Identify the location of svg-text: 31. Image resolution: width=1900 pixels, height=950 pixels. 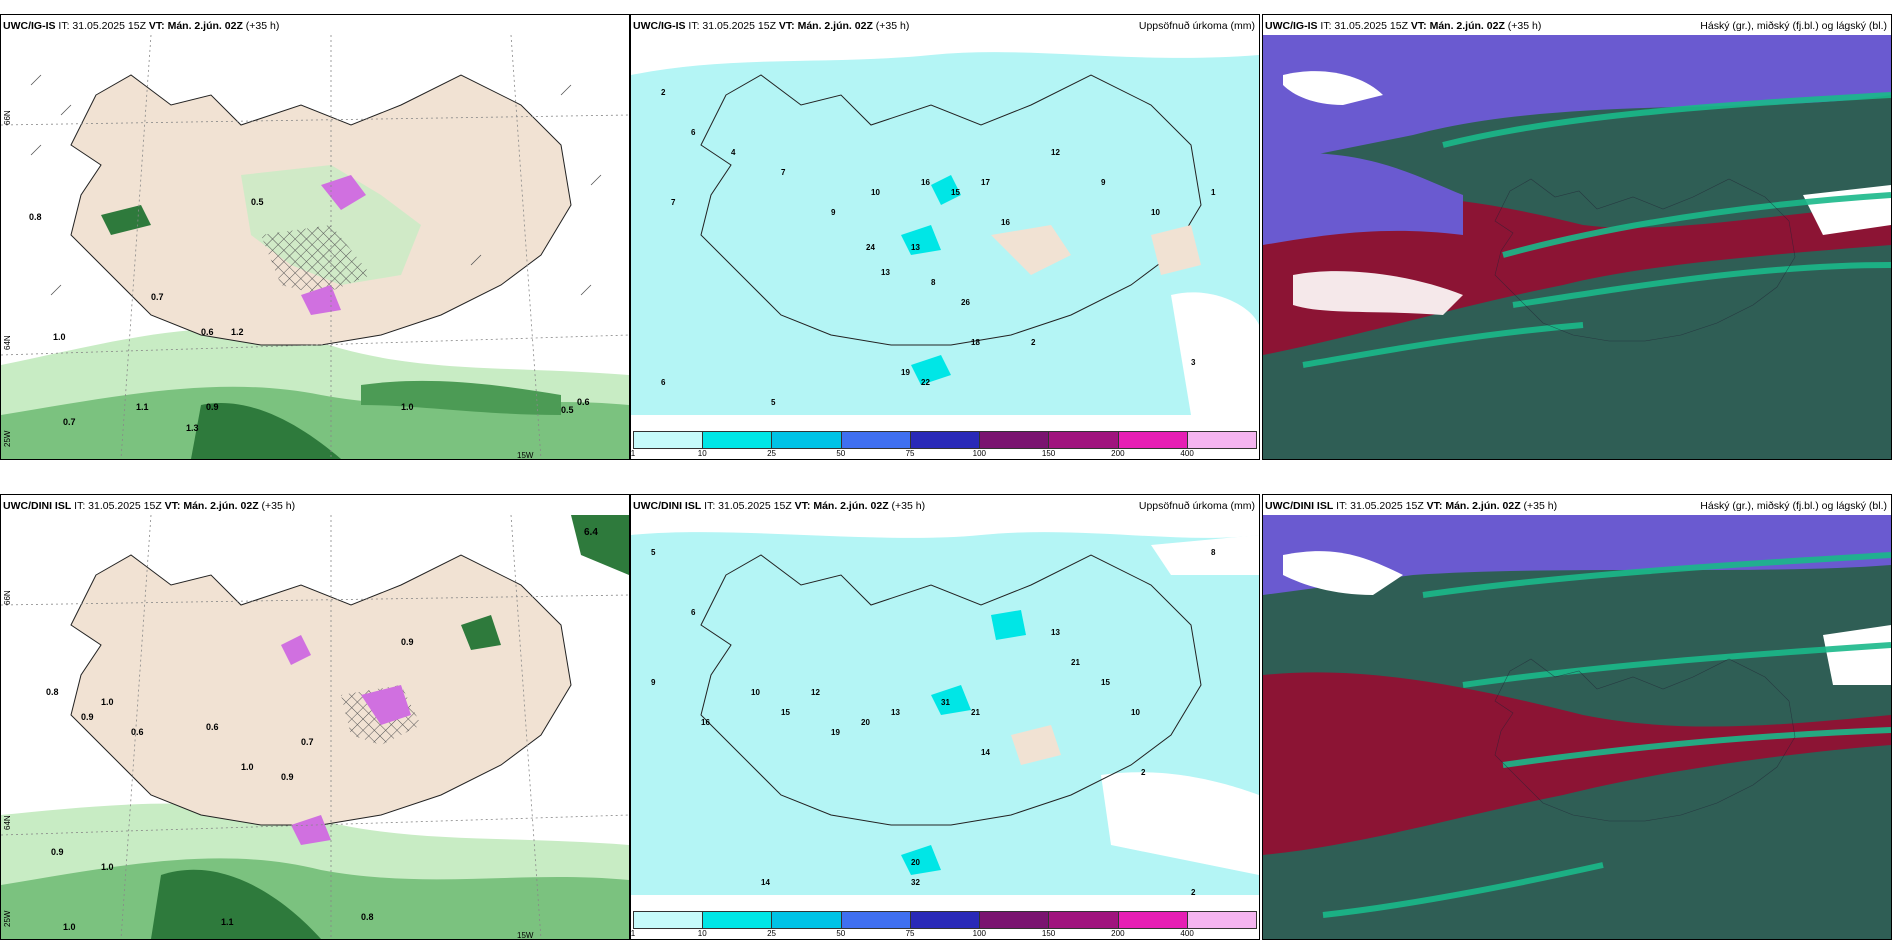
(945, 702).